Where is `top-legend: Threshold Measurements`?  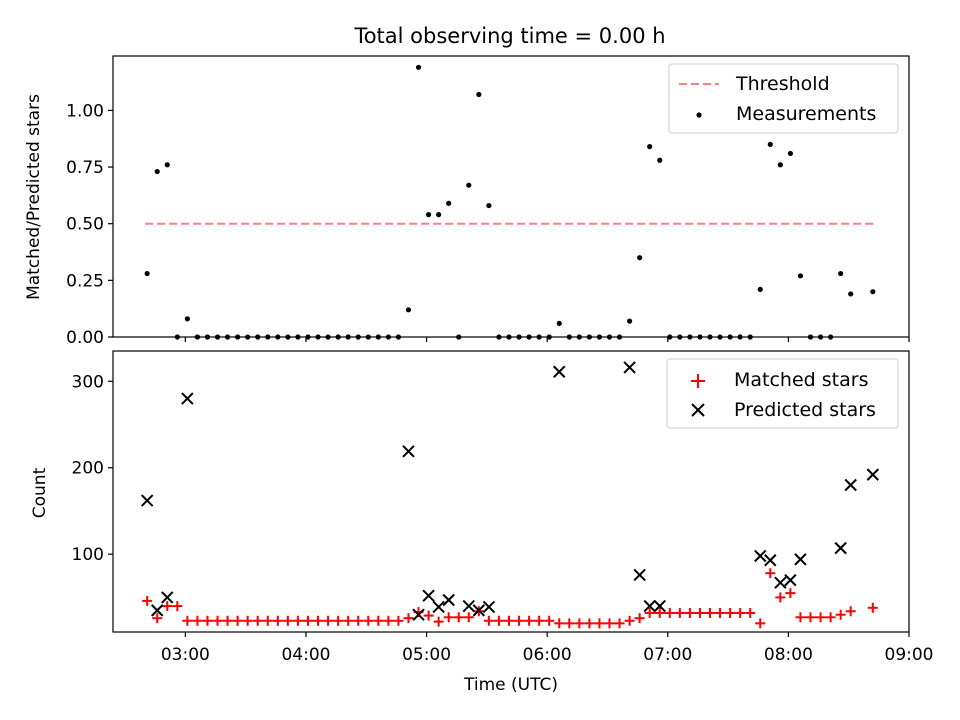
top-legend: Threshold Measurements is located at coordinates (783, 98).